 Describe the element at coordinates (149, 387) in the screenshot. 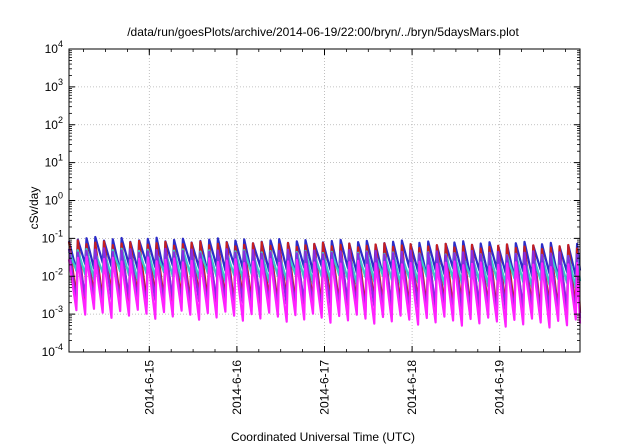

I see `x-tick-label: 2014-6-15` at that location.